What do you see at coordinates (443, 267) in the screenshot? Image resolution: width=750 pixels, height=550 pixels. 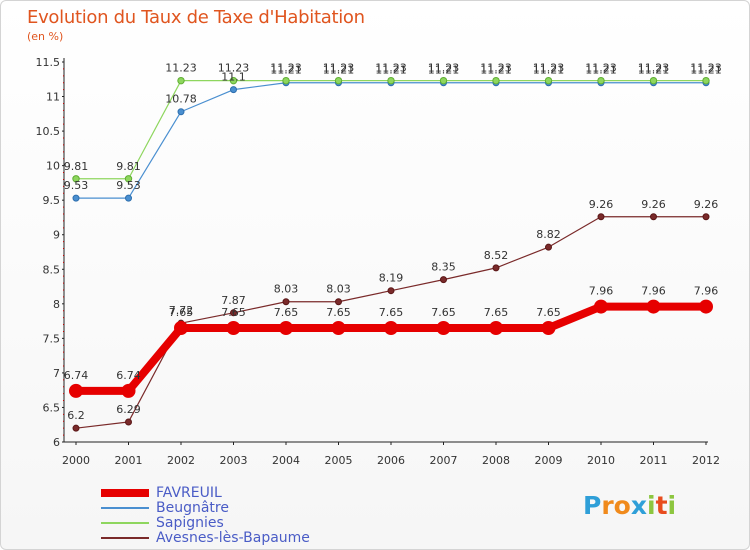 I see `data-label: 8.35` at bounding box center [443, 267].